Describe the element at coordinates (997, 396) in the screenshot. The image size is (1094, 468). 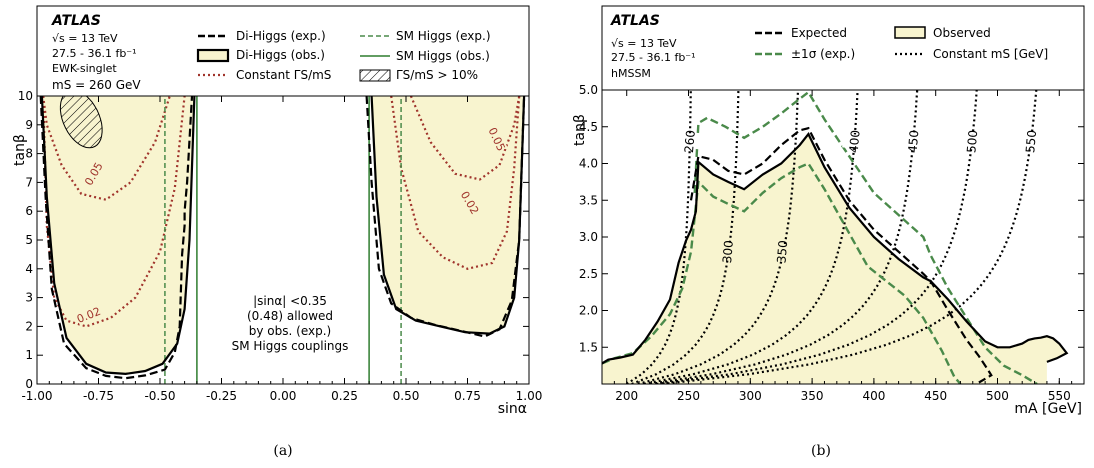
I see `x-tick-label: 500` at that location.